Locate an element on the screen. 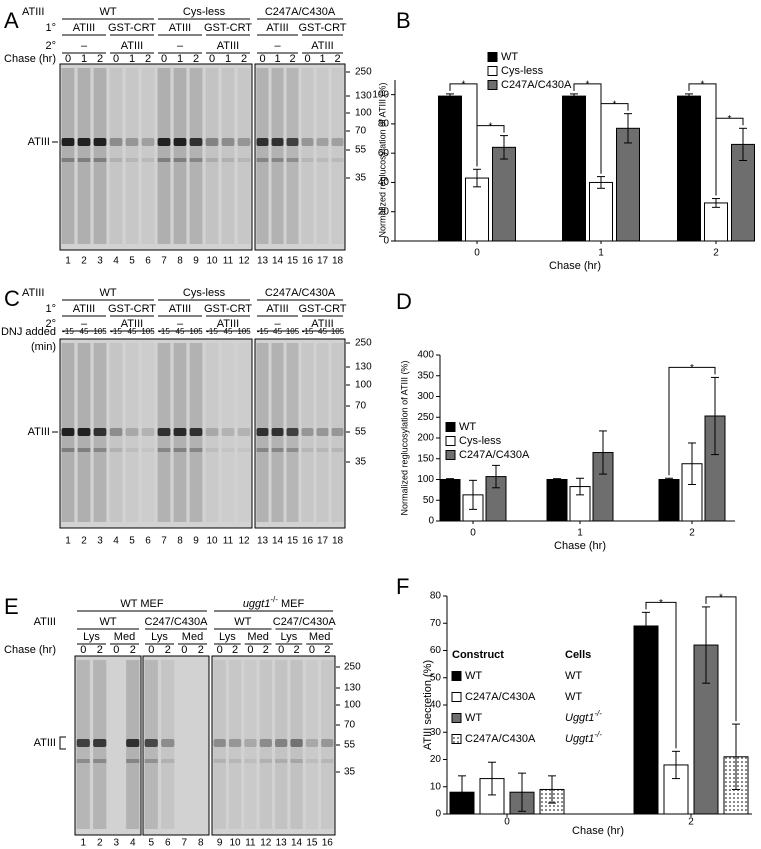 Image resolution: width=761 pixels, height=849 pixels. marker-label: 250 is located at coordinates (352, 667).